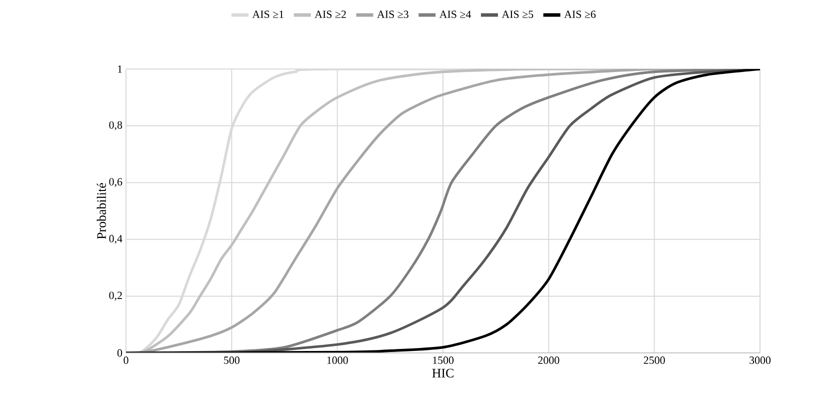 This screenshot has width=829, height=400. I want to click on legend-label: AIS ≥5, so click(518, 14).